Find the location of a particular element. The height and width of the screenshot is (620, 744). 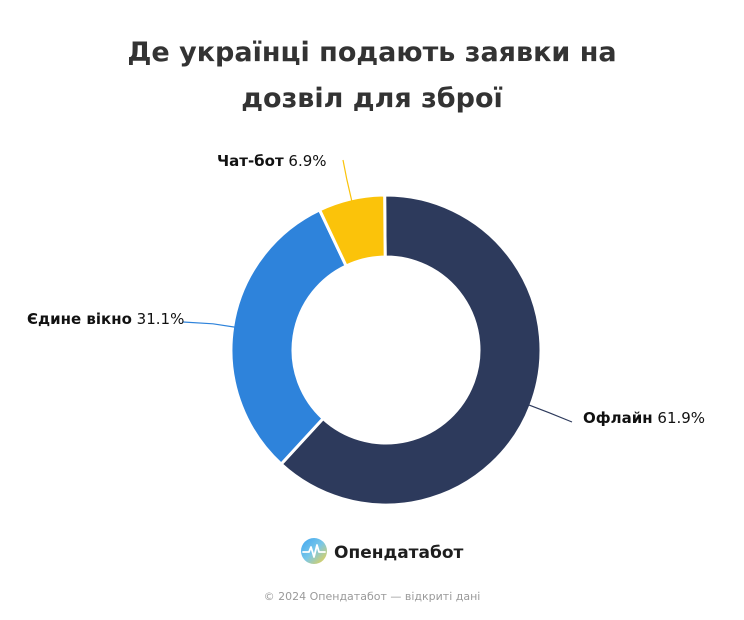

slice-single-window is located at coordinates (288, 337).